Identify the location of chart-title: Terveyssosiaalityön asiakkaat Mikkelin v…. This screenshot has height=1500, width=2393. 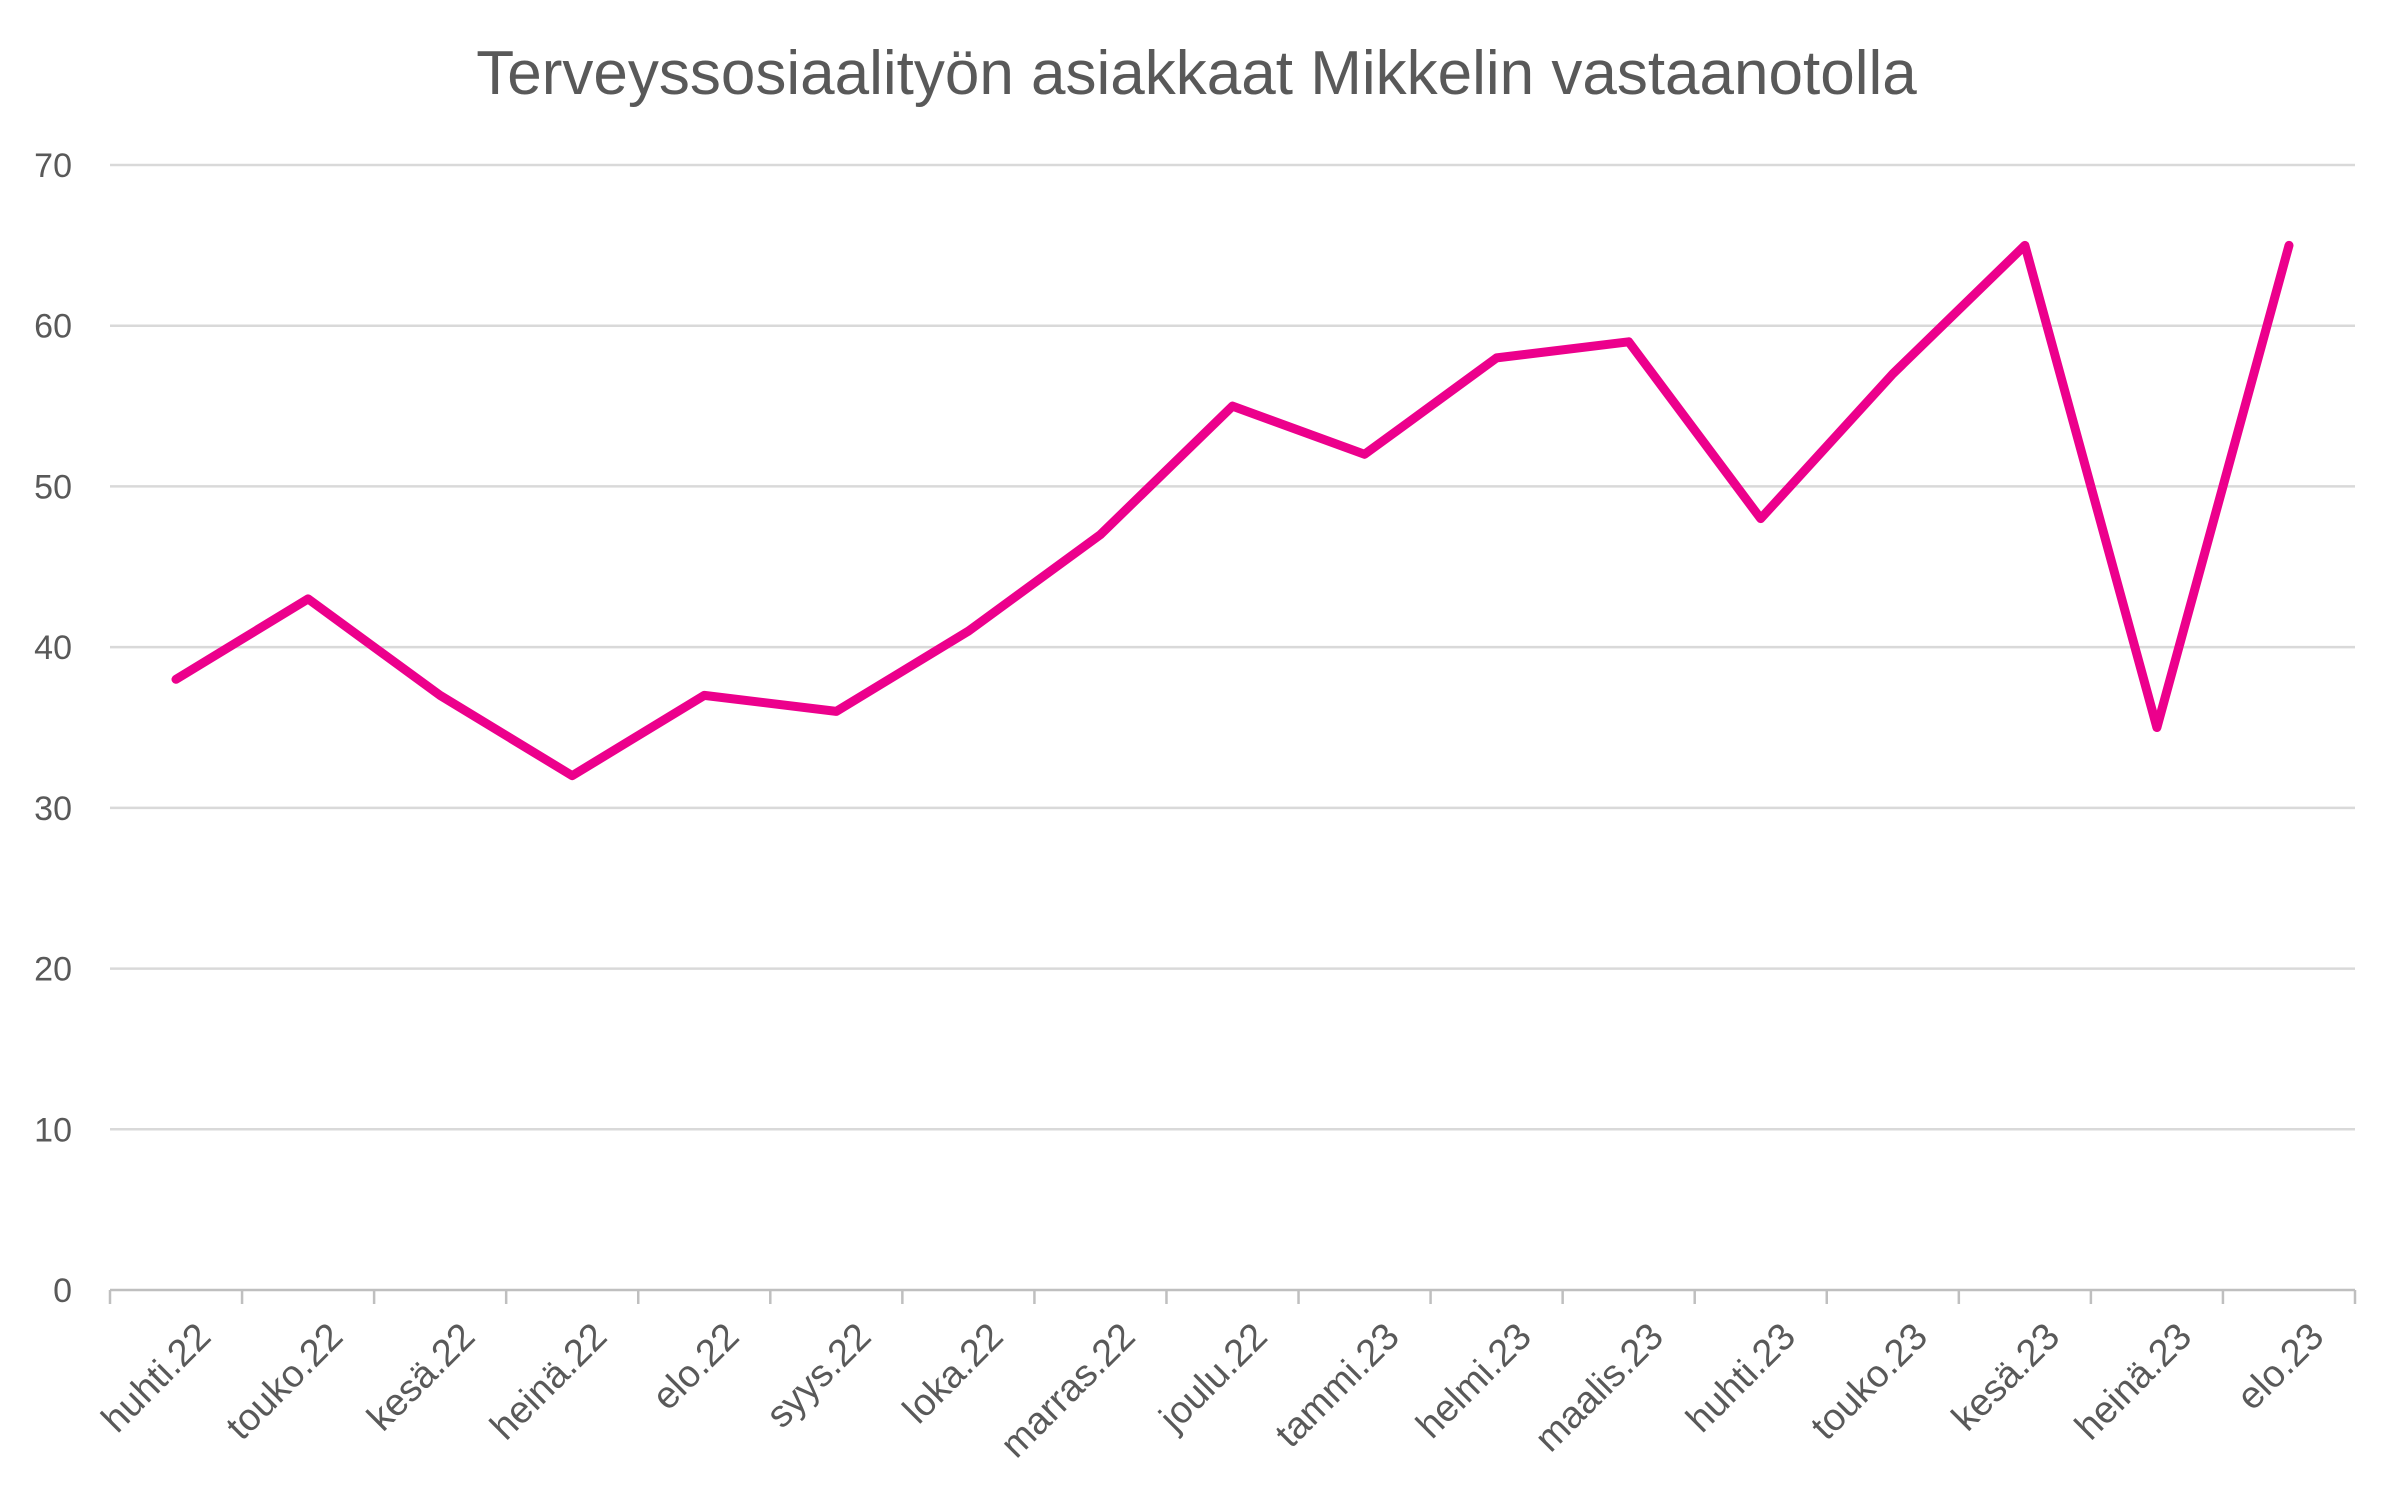
(1196, 73).